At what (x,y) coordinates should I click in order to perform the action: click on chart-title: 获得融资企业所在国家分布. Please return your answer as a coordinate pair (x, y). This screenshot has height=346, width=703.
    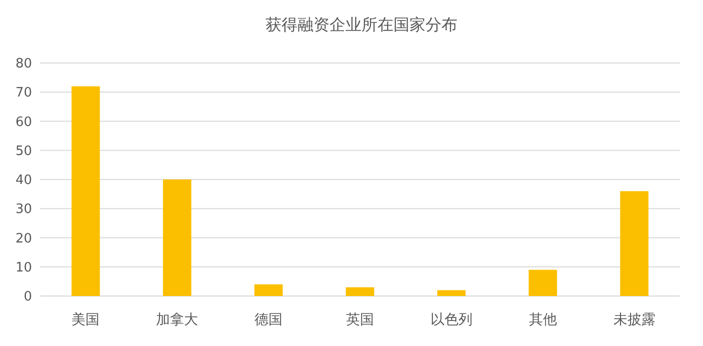
    Looking at the image, I should click on (362, 24).